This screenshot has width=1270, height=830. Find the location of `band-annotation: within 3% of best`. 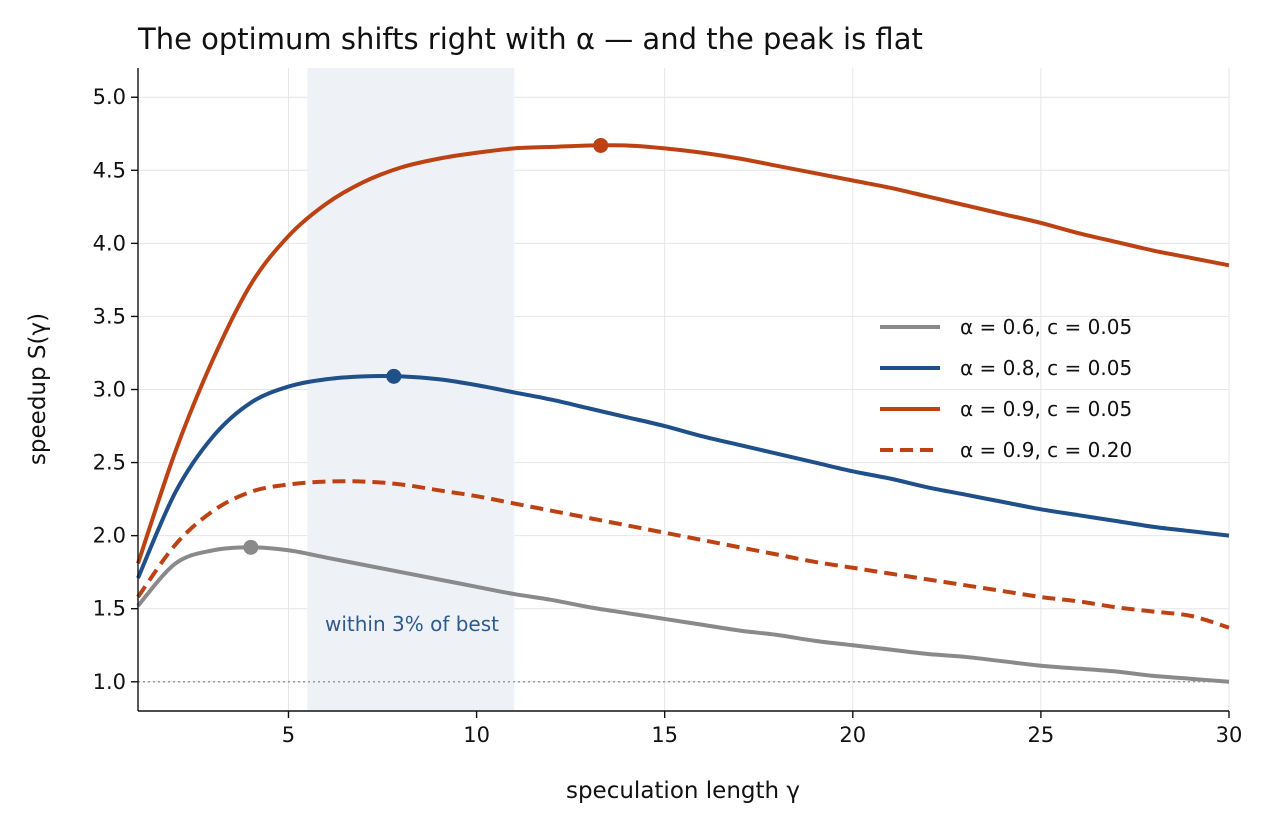

band-annotation: within 3% of best is located at coordinates (412, 624).